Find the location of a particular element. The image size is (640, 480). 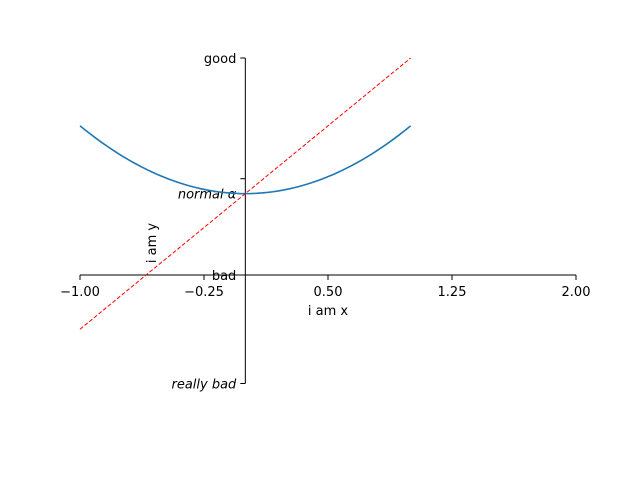

x-tick-label: 1.25 is located at coordinates (452, 292).